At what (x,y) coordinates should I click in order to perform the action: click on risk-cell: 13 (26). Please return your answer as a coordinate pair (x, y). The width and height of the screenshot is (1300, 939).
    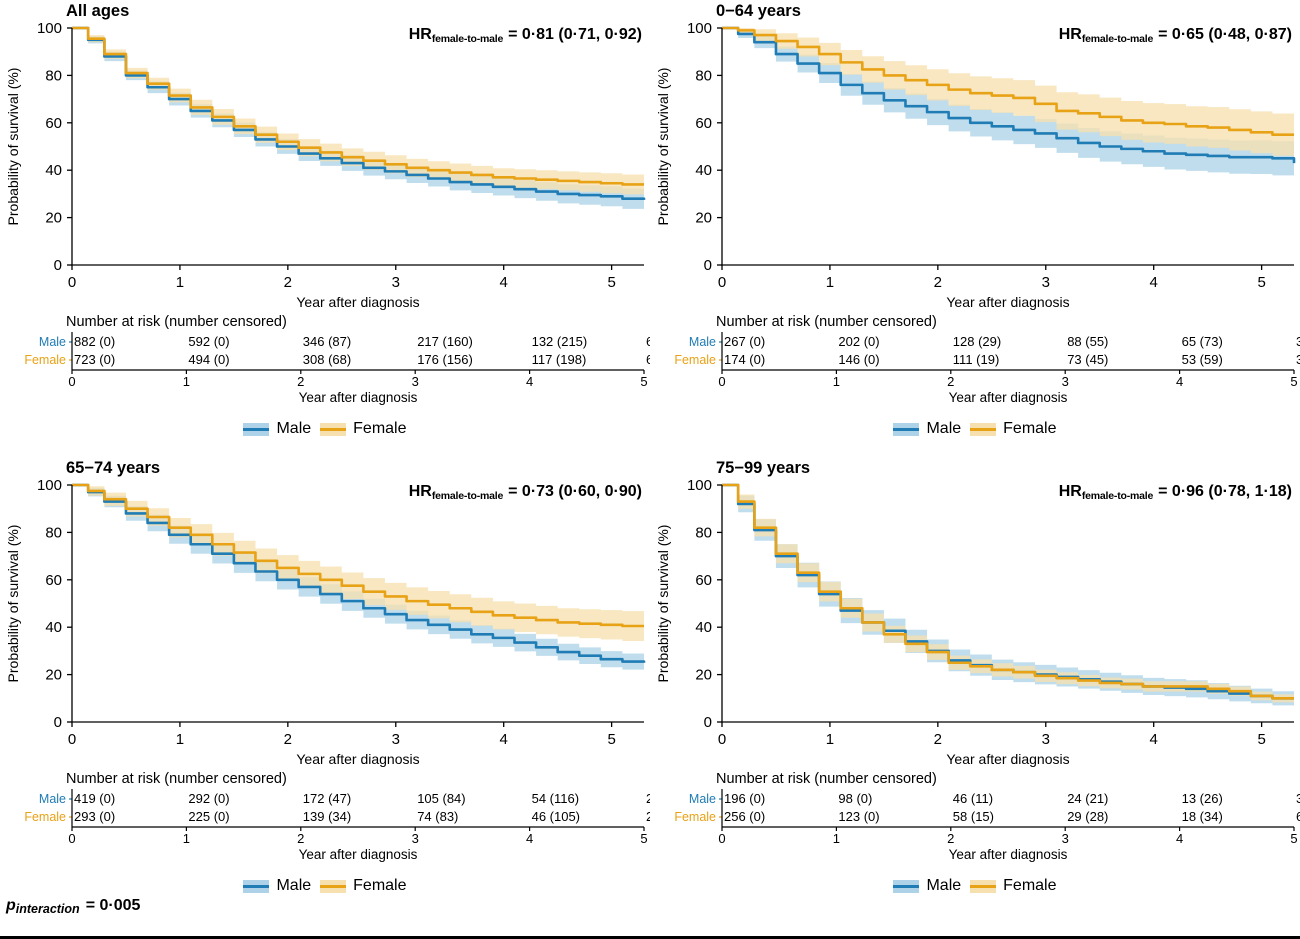
    Looking at the image, I should click on (1202, 798).